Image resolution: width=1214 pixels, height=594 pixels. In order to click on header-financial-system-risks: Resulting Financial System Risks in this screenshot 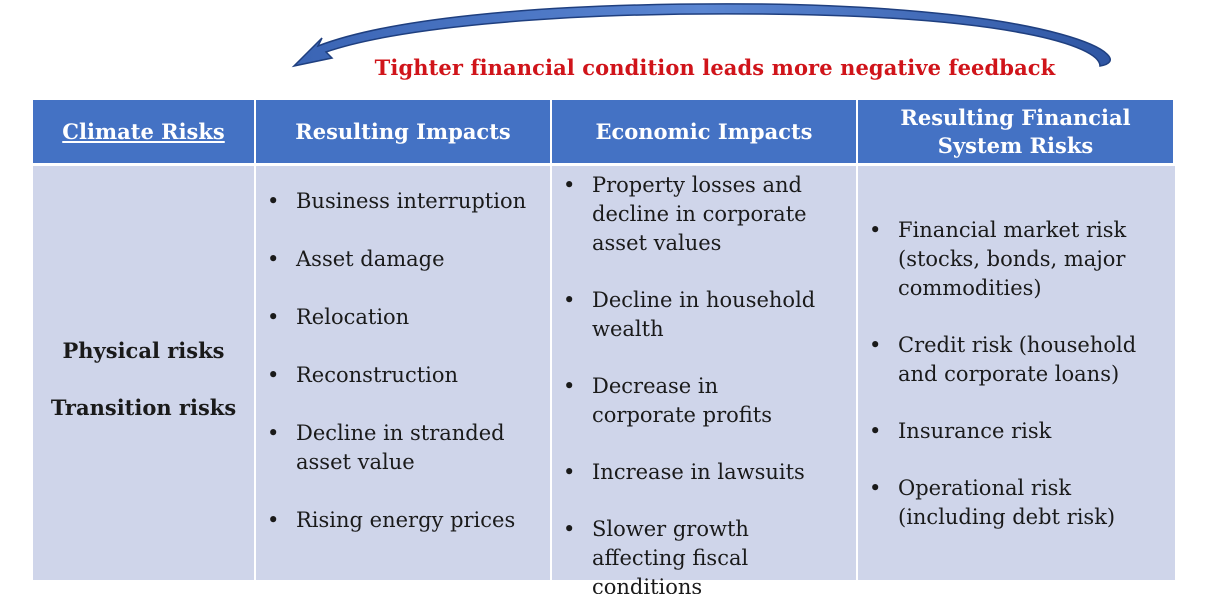, I will do `click(1016, 133)`.